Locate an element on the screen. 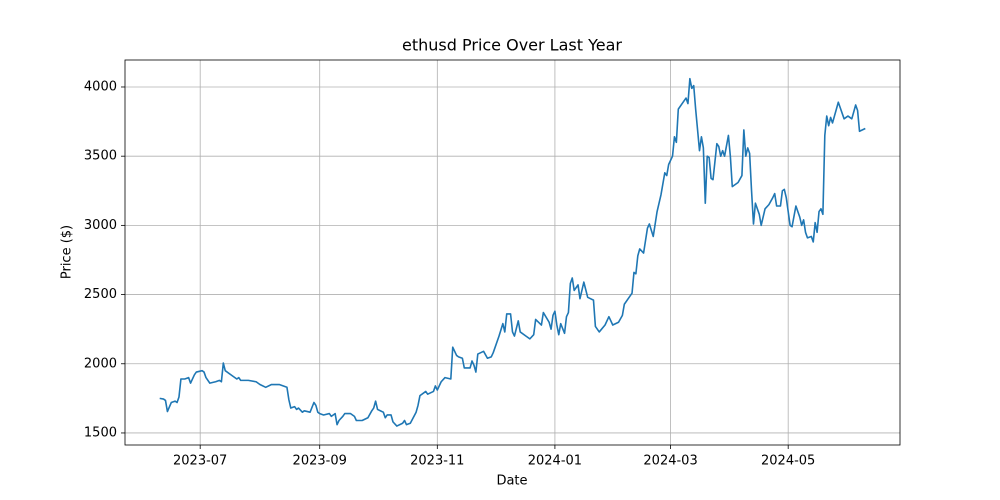 This screenshot has width=1000, height=500. y-tick-label: 3000 is located at coordinates (100, 225).